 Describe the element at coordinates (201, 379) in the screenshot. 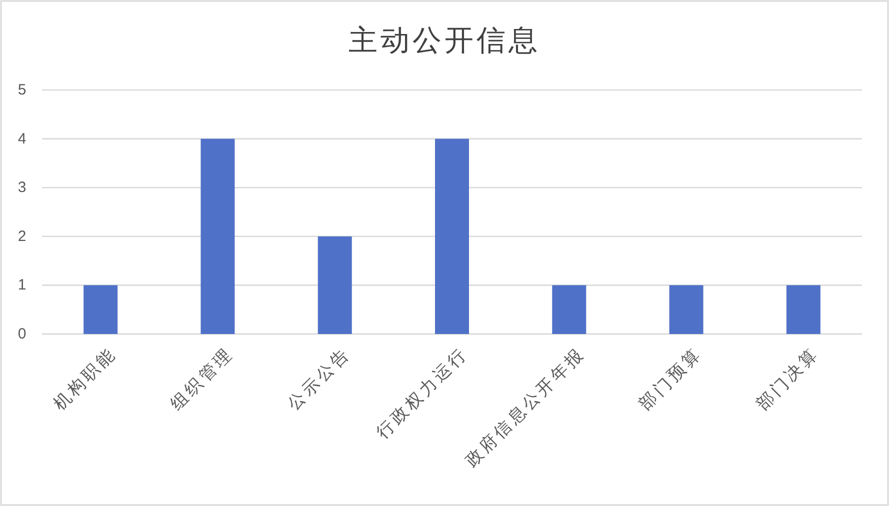

I see `x-tick-label: 组织管理` at that location.